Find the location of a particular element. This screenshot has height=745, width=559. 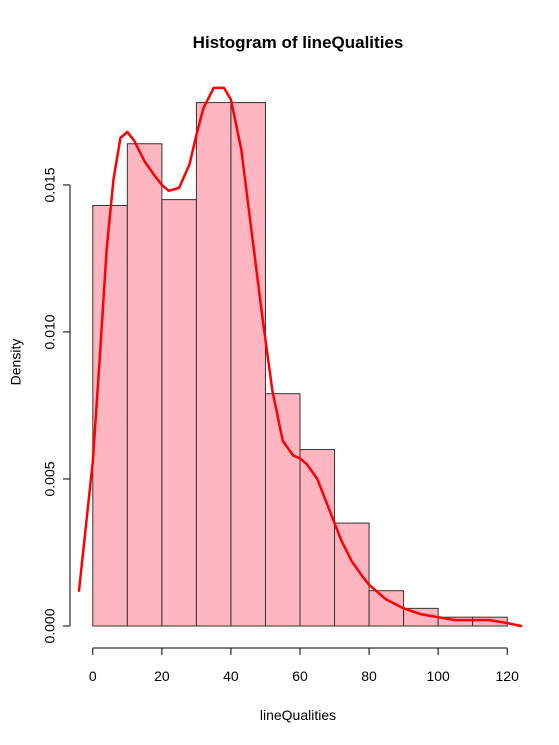

x-tick-label: 80 is located at coordinates (369, 676).